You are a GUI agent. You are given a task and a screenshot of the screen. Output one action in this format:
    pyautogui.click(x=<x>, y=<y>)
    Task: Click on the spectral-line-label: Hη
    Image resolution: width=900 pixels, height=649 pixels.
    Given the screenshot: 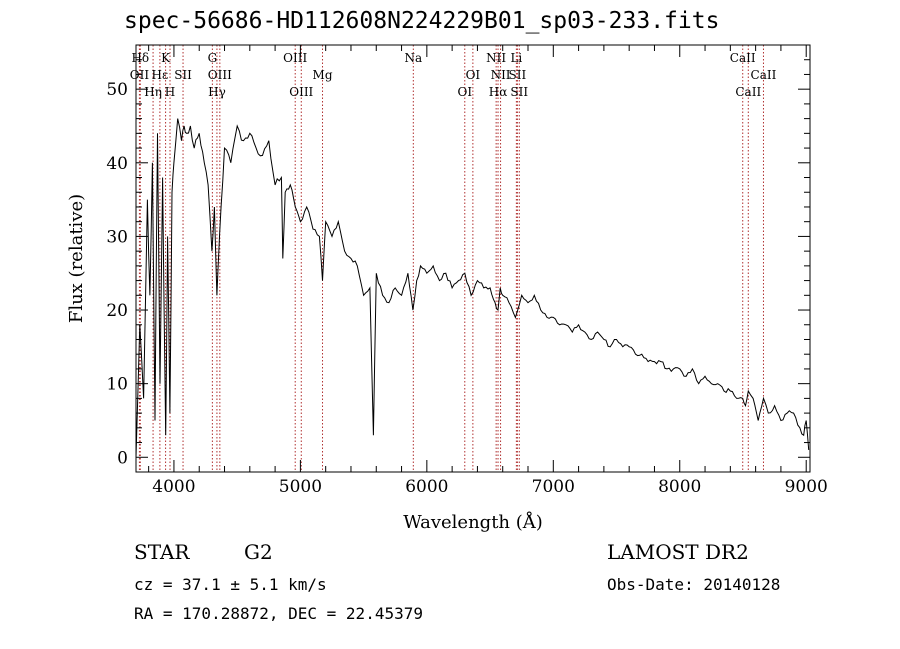 What is the action you would take?
    pyautogui.click(x=153, y=92)
    